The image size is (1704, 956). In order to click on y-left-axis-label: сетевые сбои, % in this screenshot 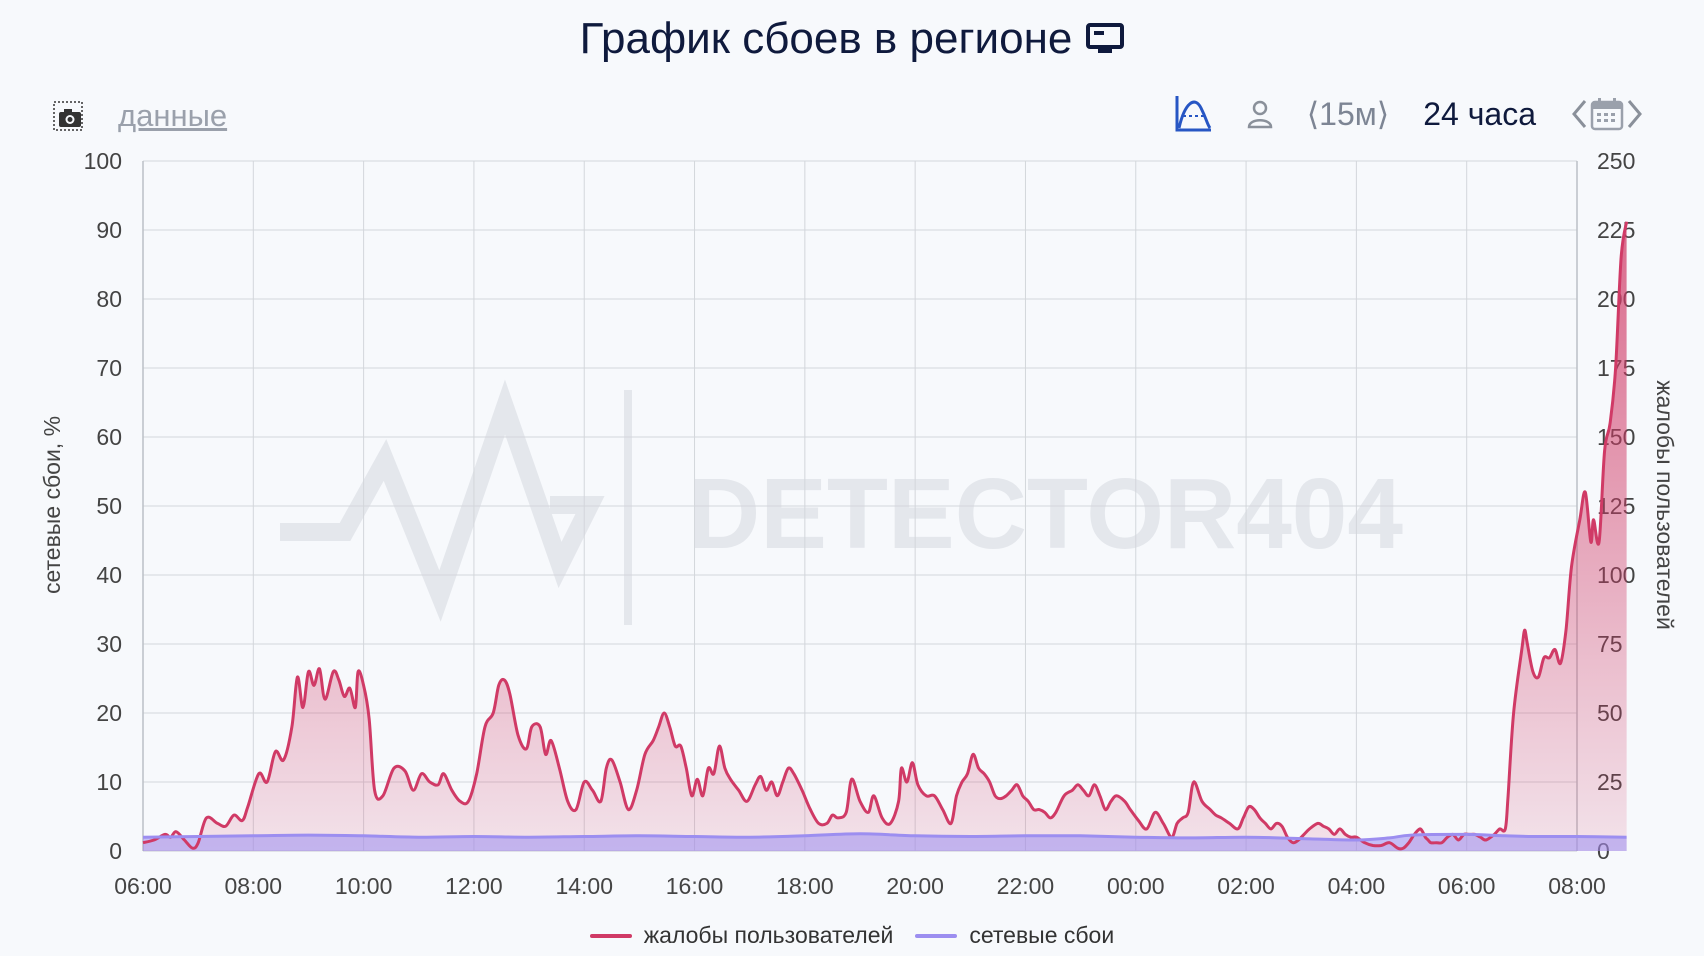, I will do `click(52, 505)`.